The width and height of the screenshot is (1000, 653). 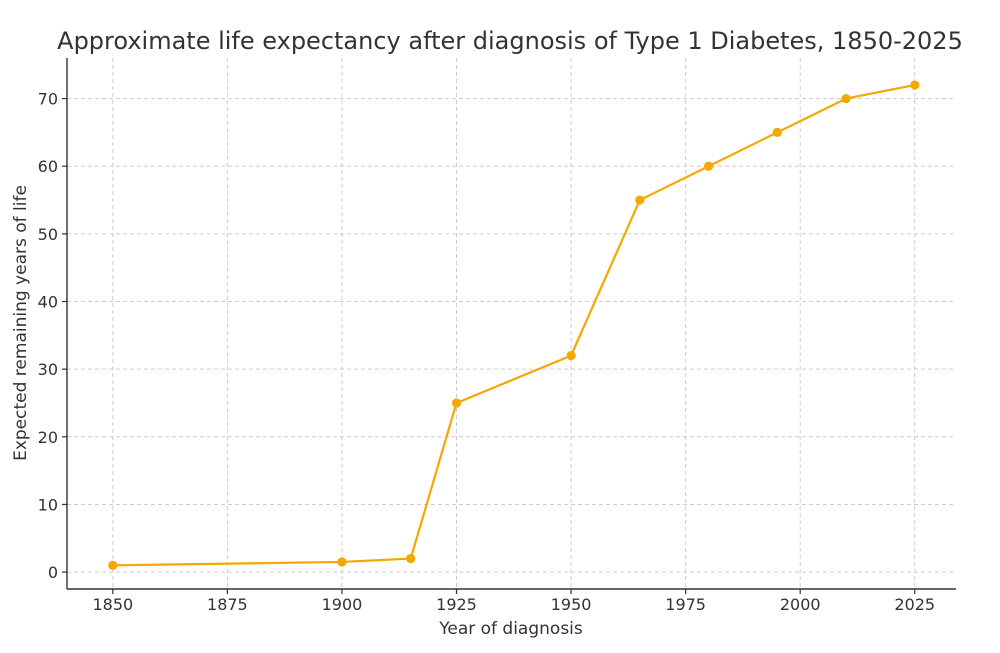 I want to click on y-tick-label: 10, so click(x=48, y=504).